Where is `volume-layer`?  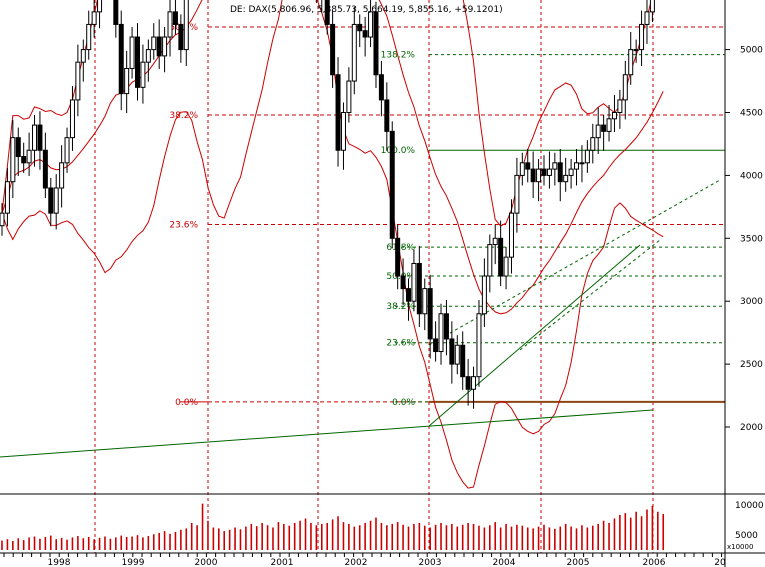 volume-layer is located at coordinates (333, 526).